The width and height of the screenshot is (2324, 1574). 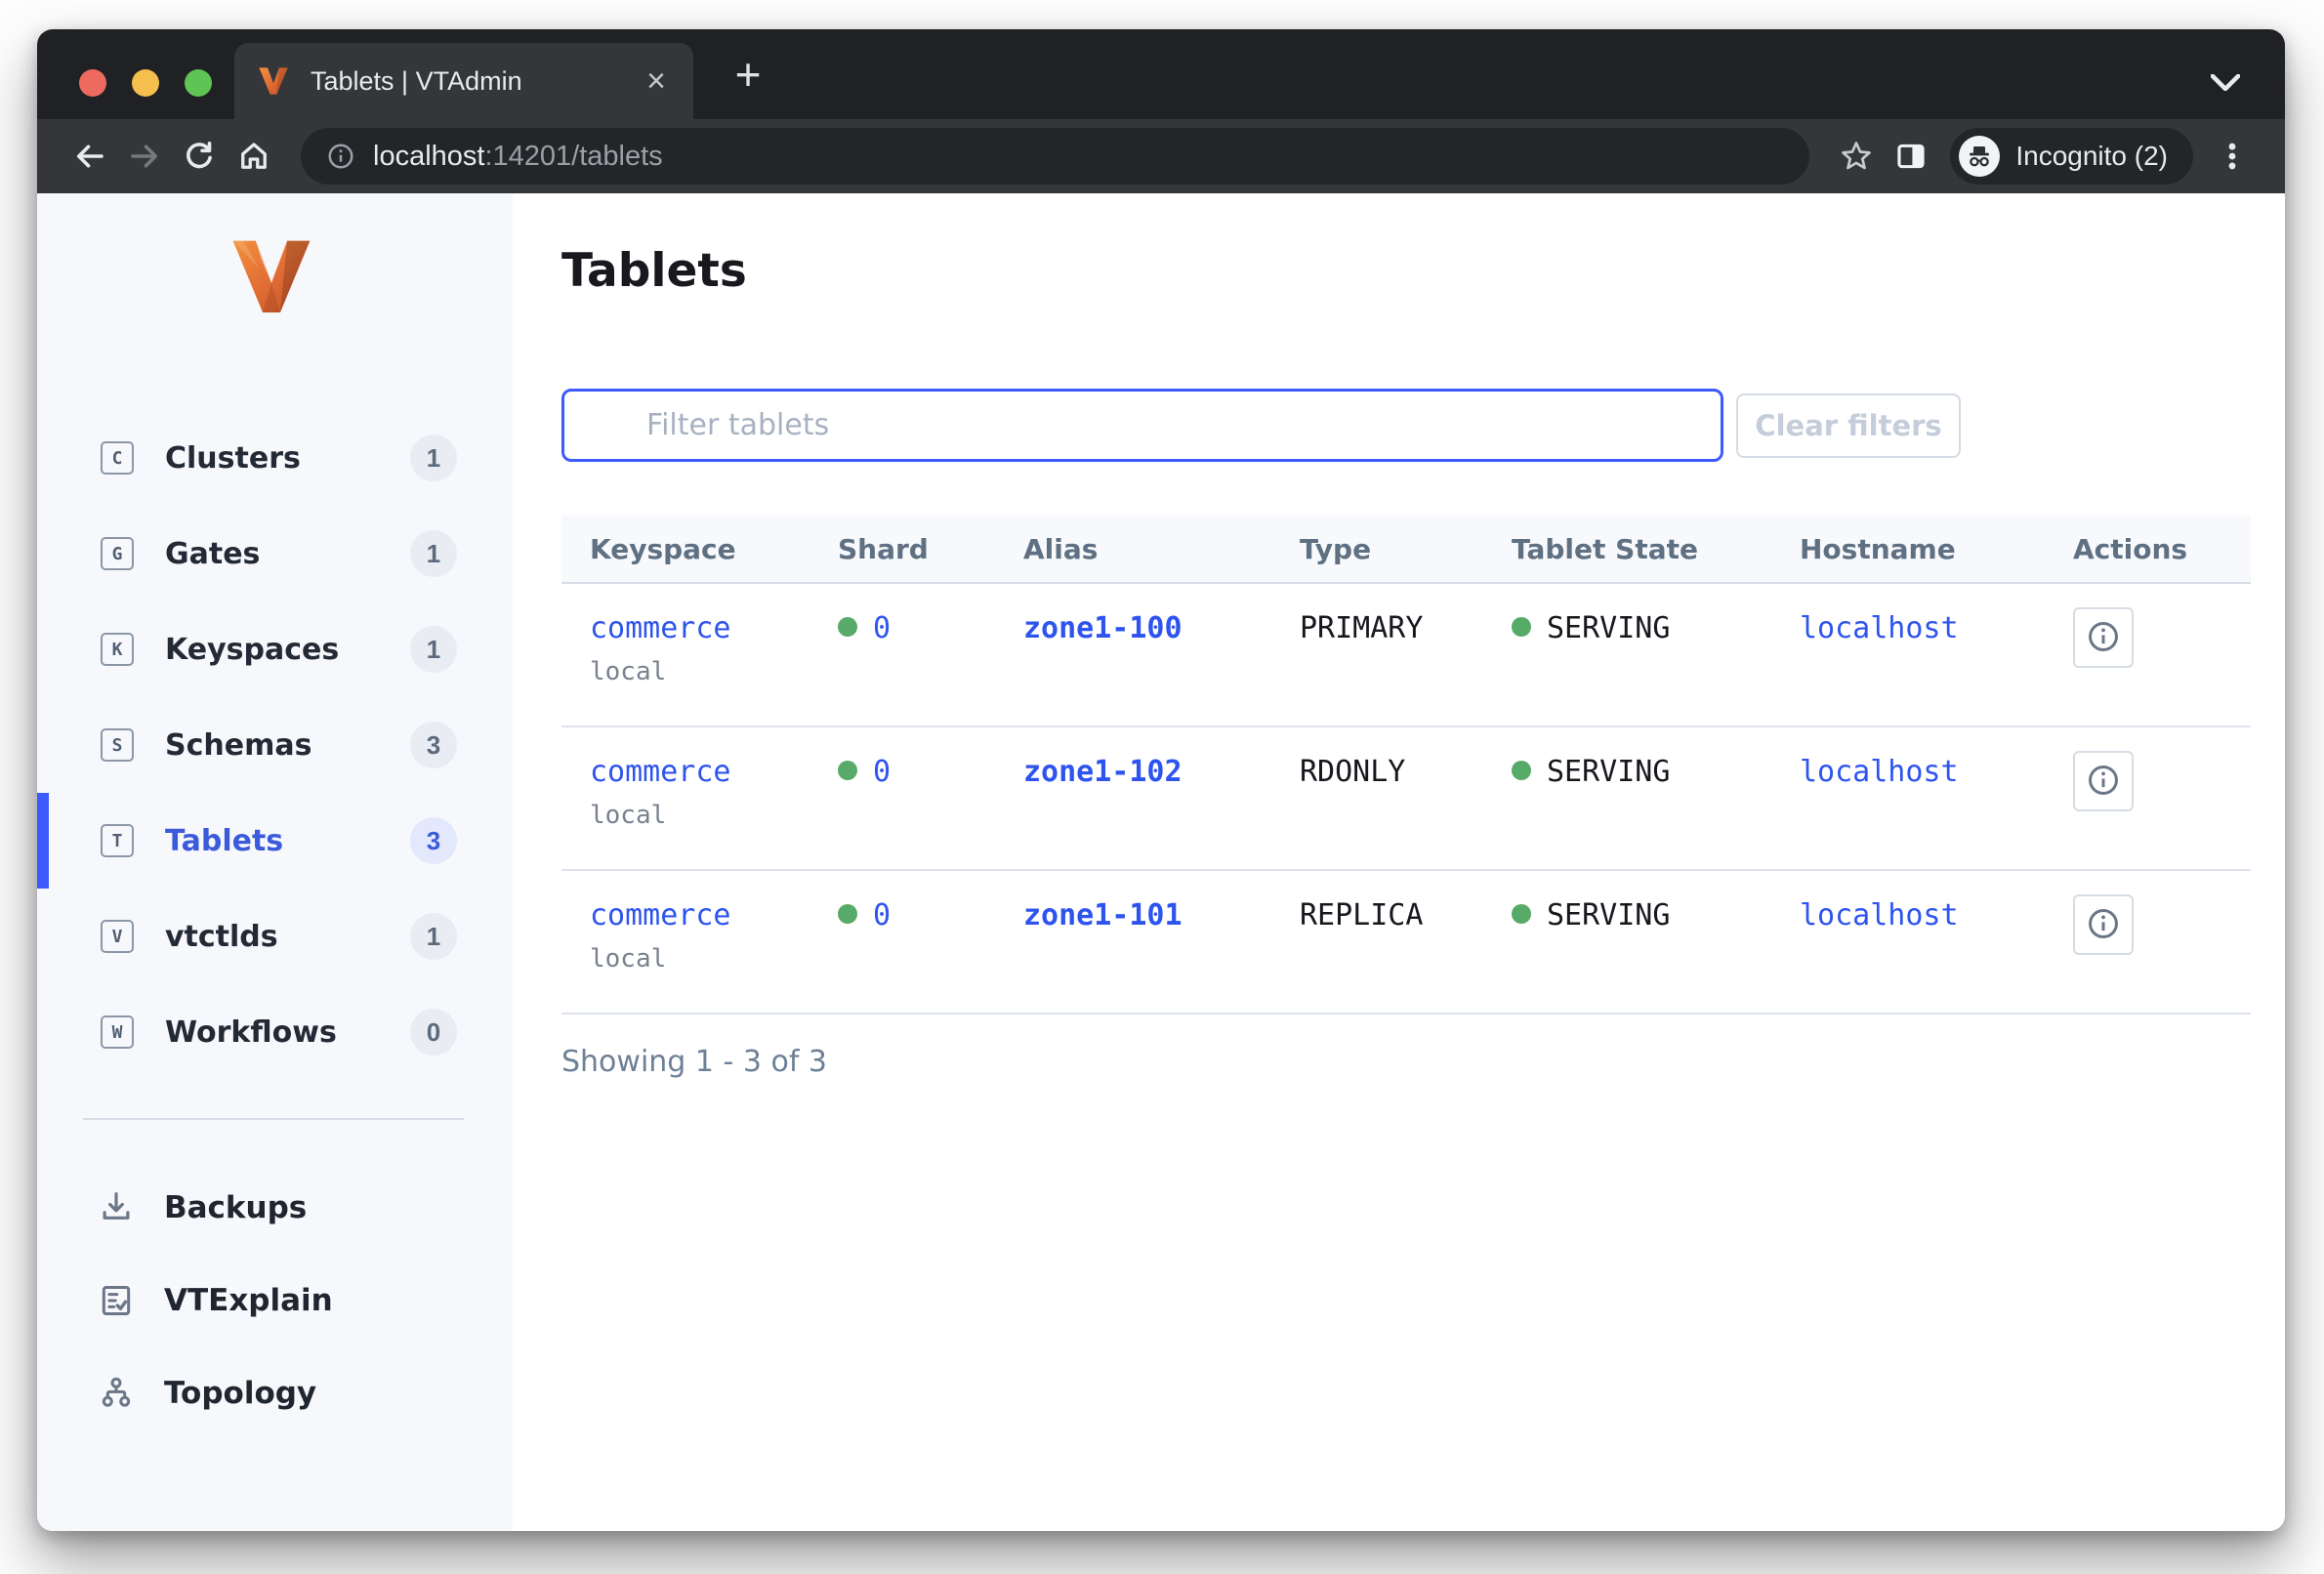 What do you see at coordinates (2225, 83) in the screenshot?
I see `chevron-down-icon` at bounding box center [2225, 83].